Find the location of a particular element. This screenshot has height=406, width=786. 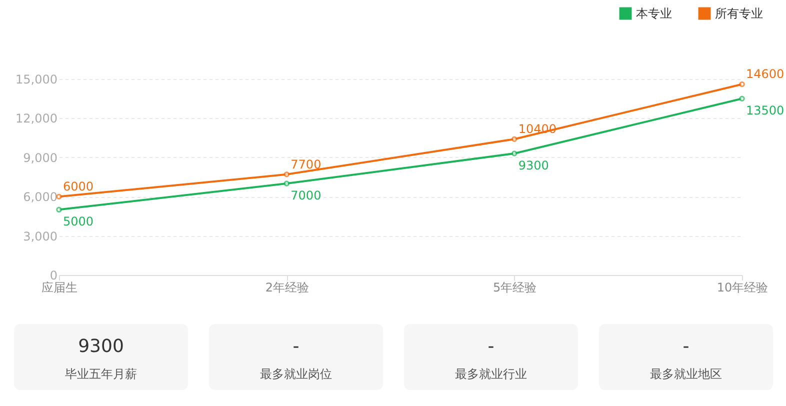

info-card: - 最多就业地区 is located at coordinates (686, 357).